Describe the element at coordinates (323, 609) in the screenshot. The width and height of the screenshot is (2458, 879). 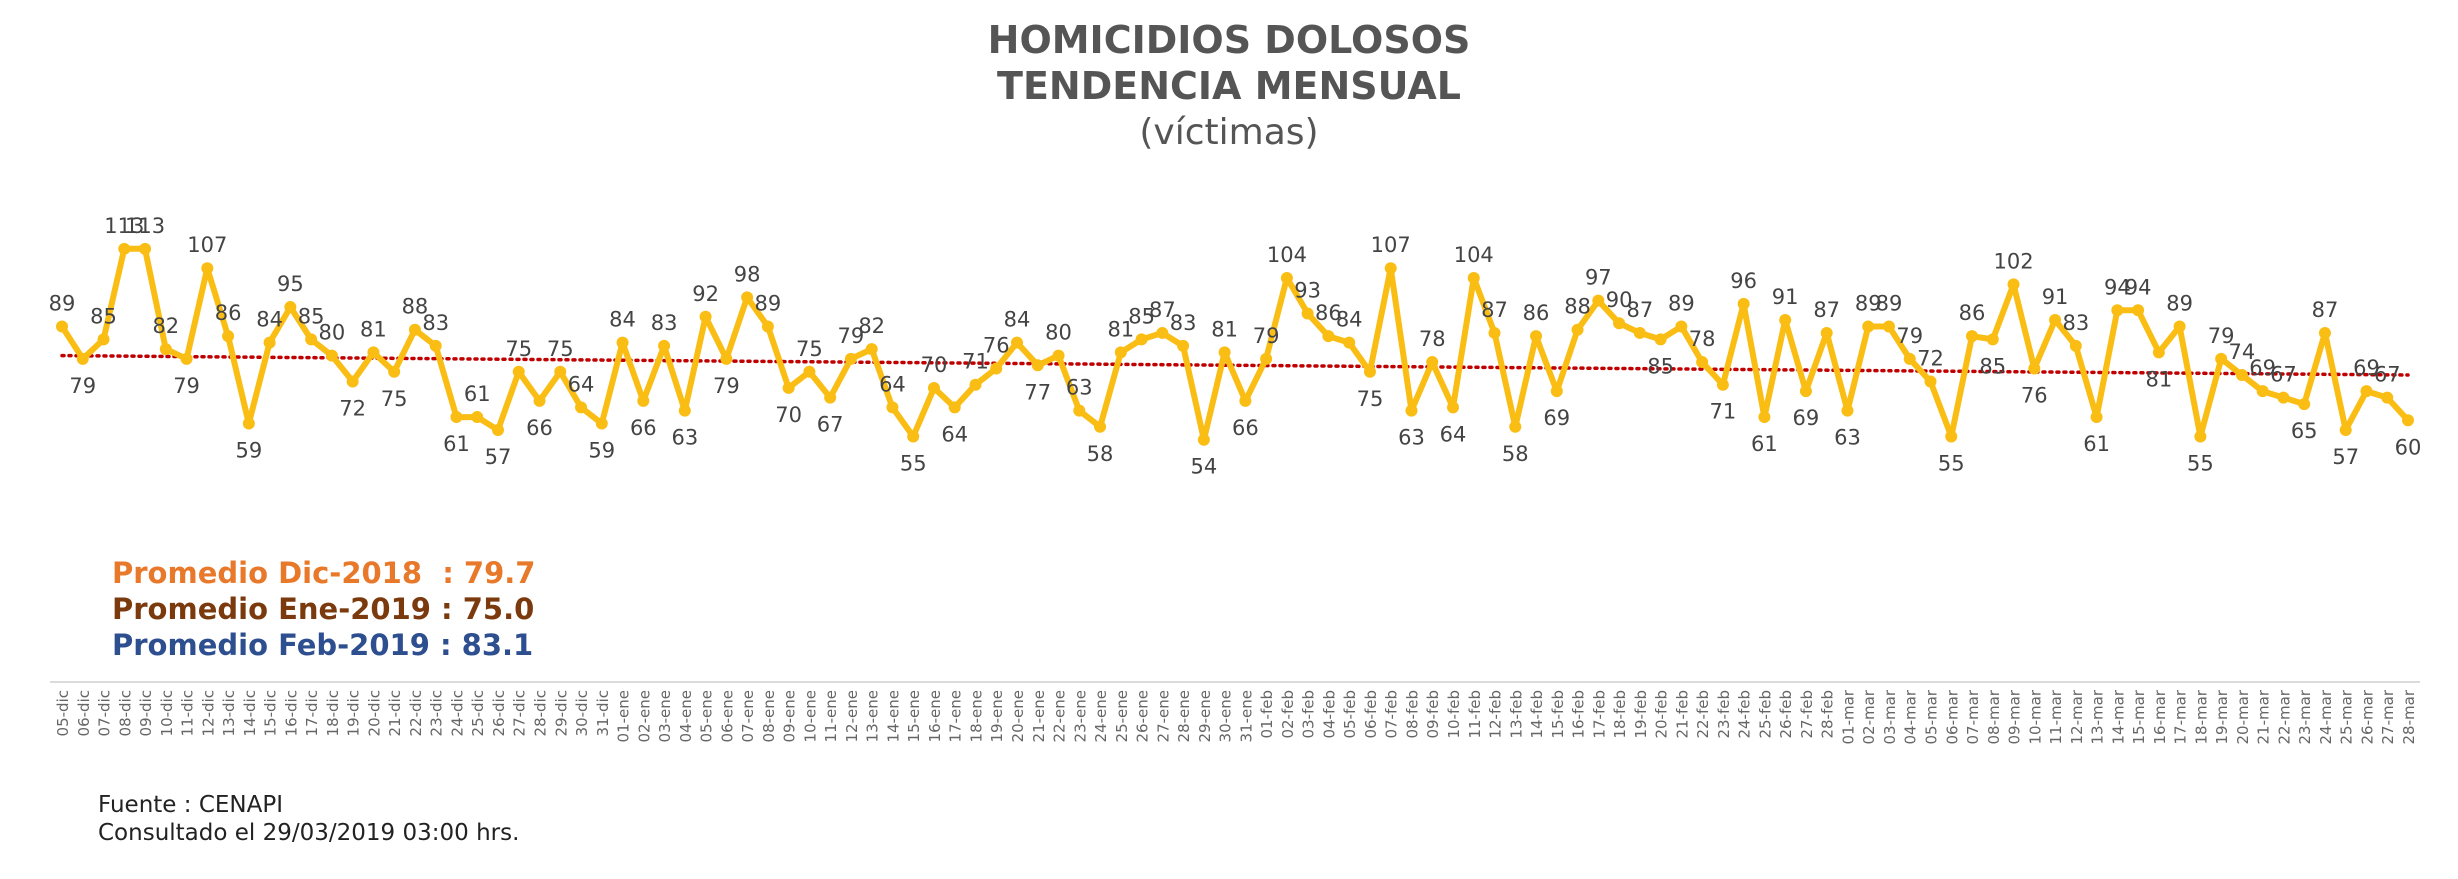
I see `average-jan-2019: Promedio Ene-2019 : 75.0` at that location.